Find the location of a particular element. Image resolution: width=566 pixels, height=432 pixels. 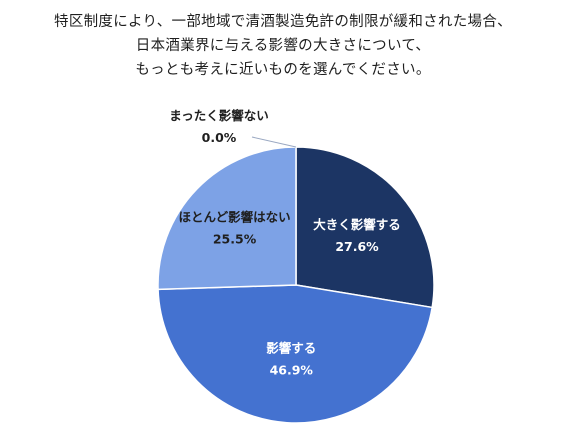

leader-line-mattaku is located at coordinates (274, 142).